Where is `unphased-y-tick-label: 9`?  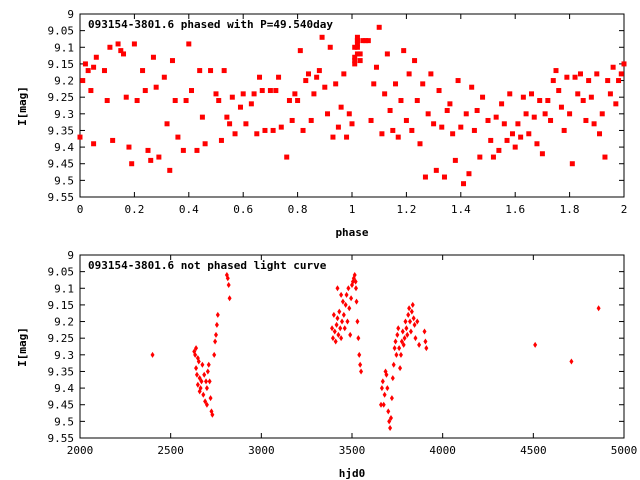
unphased-y-tick-label: 9 is located at coordinates (70, 255).